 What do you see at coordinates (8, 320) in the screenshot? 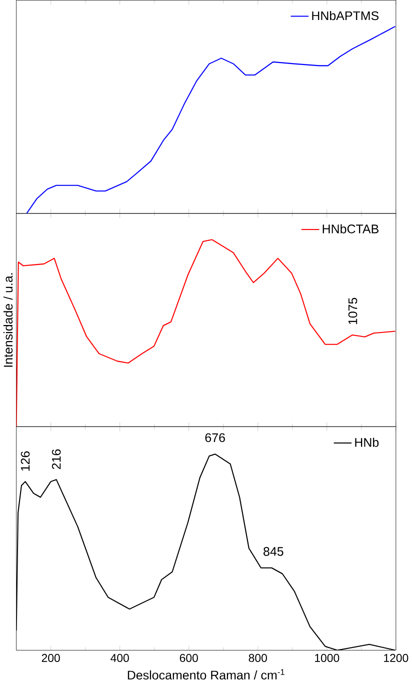
I see `y-axis-title: Intensidade / u.a.` at bounding box center [8, 320].